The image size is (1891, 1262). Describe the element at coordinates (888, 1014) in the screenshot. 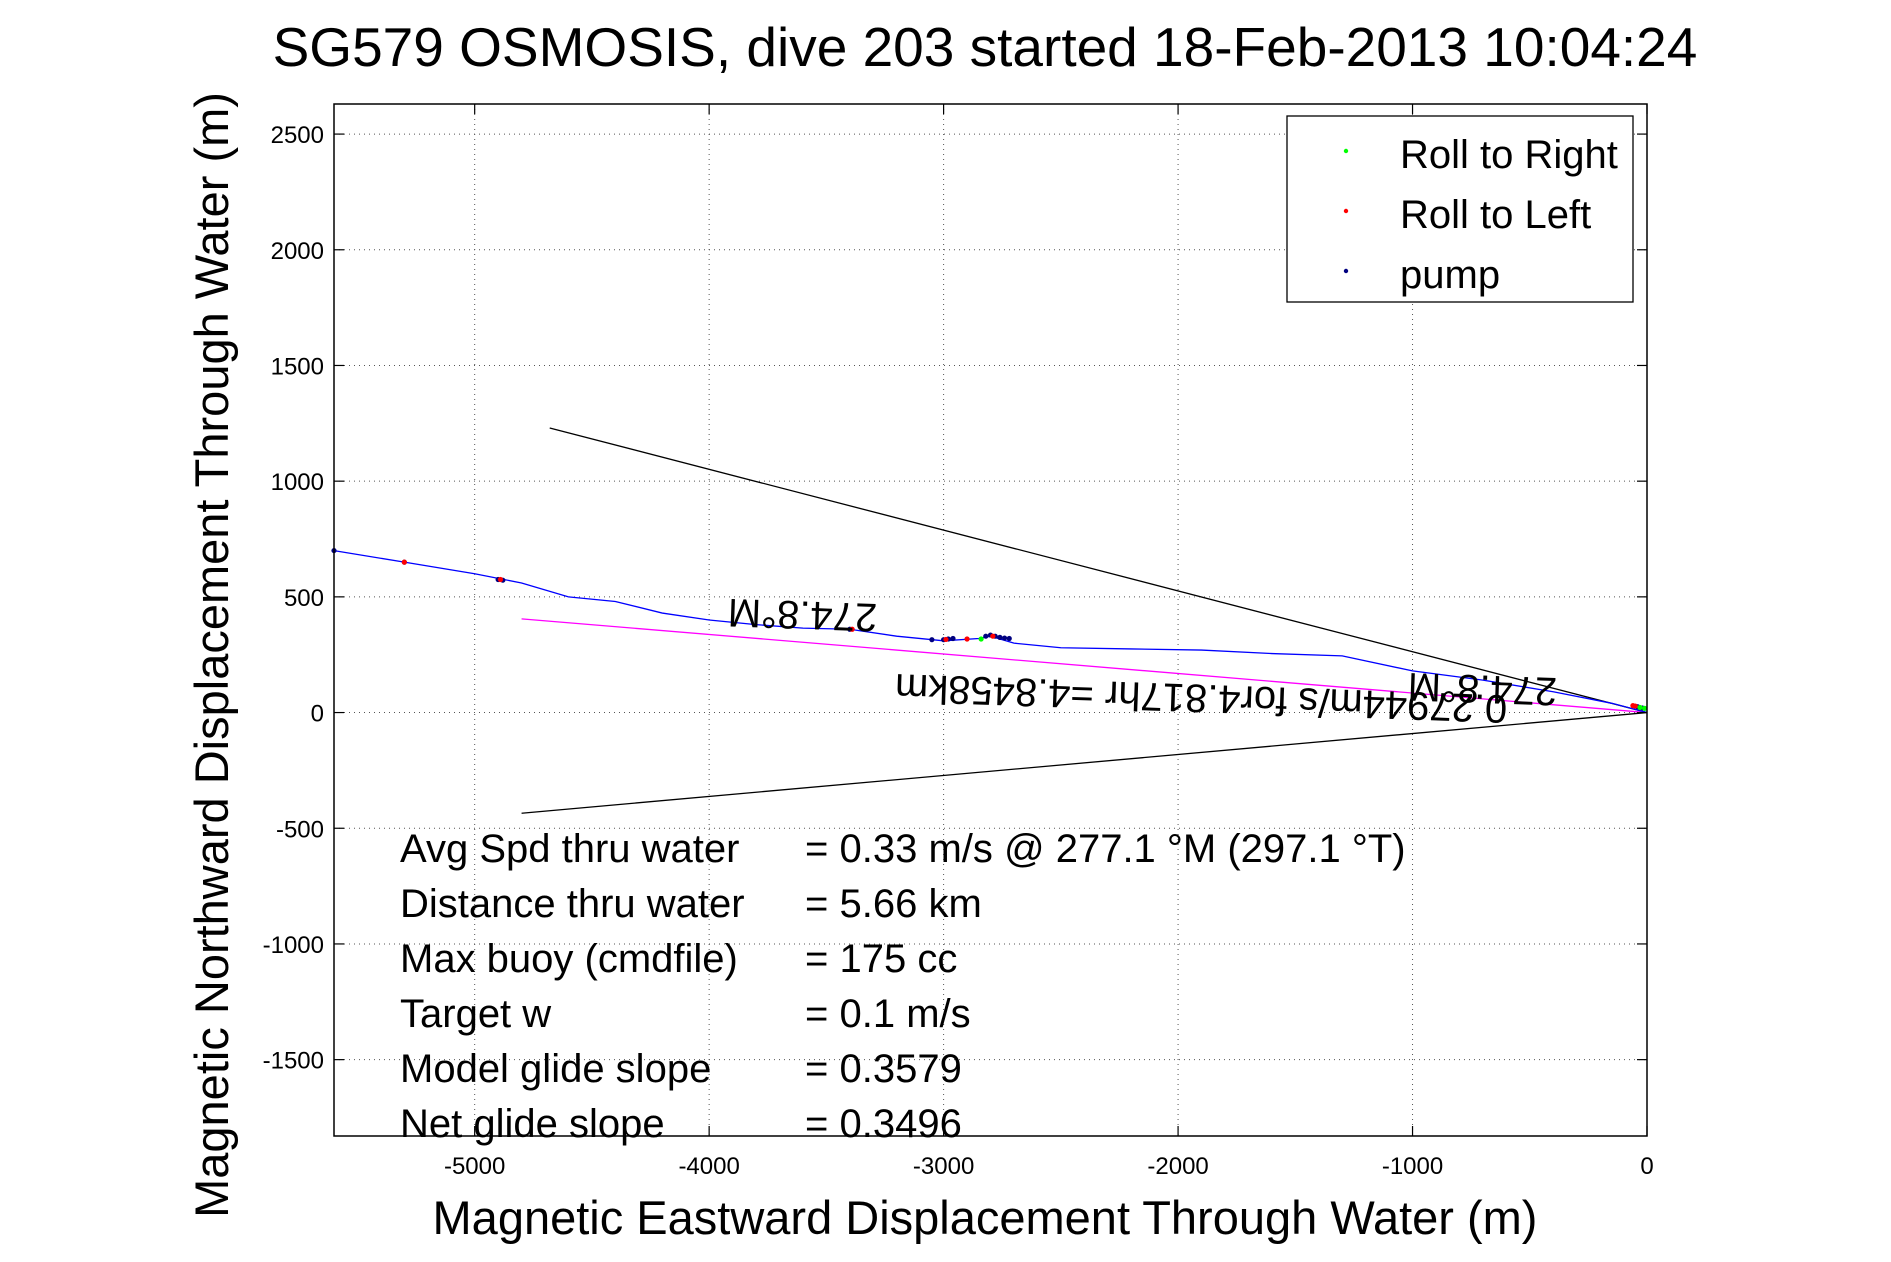

I see `stat-value: = 0.1 m/s` at that location.